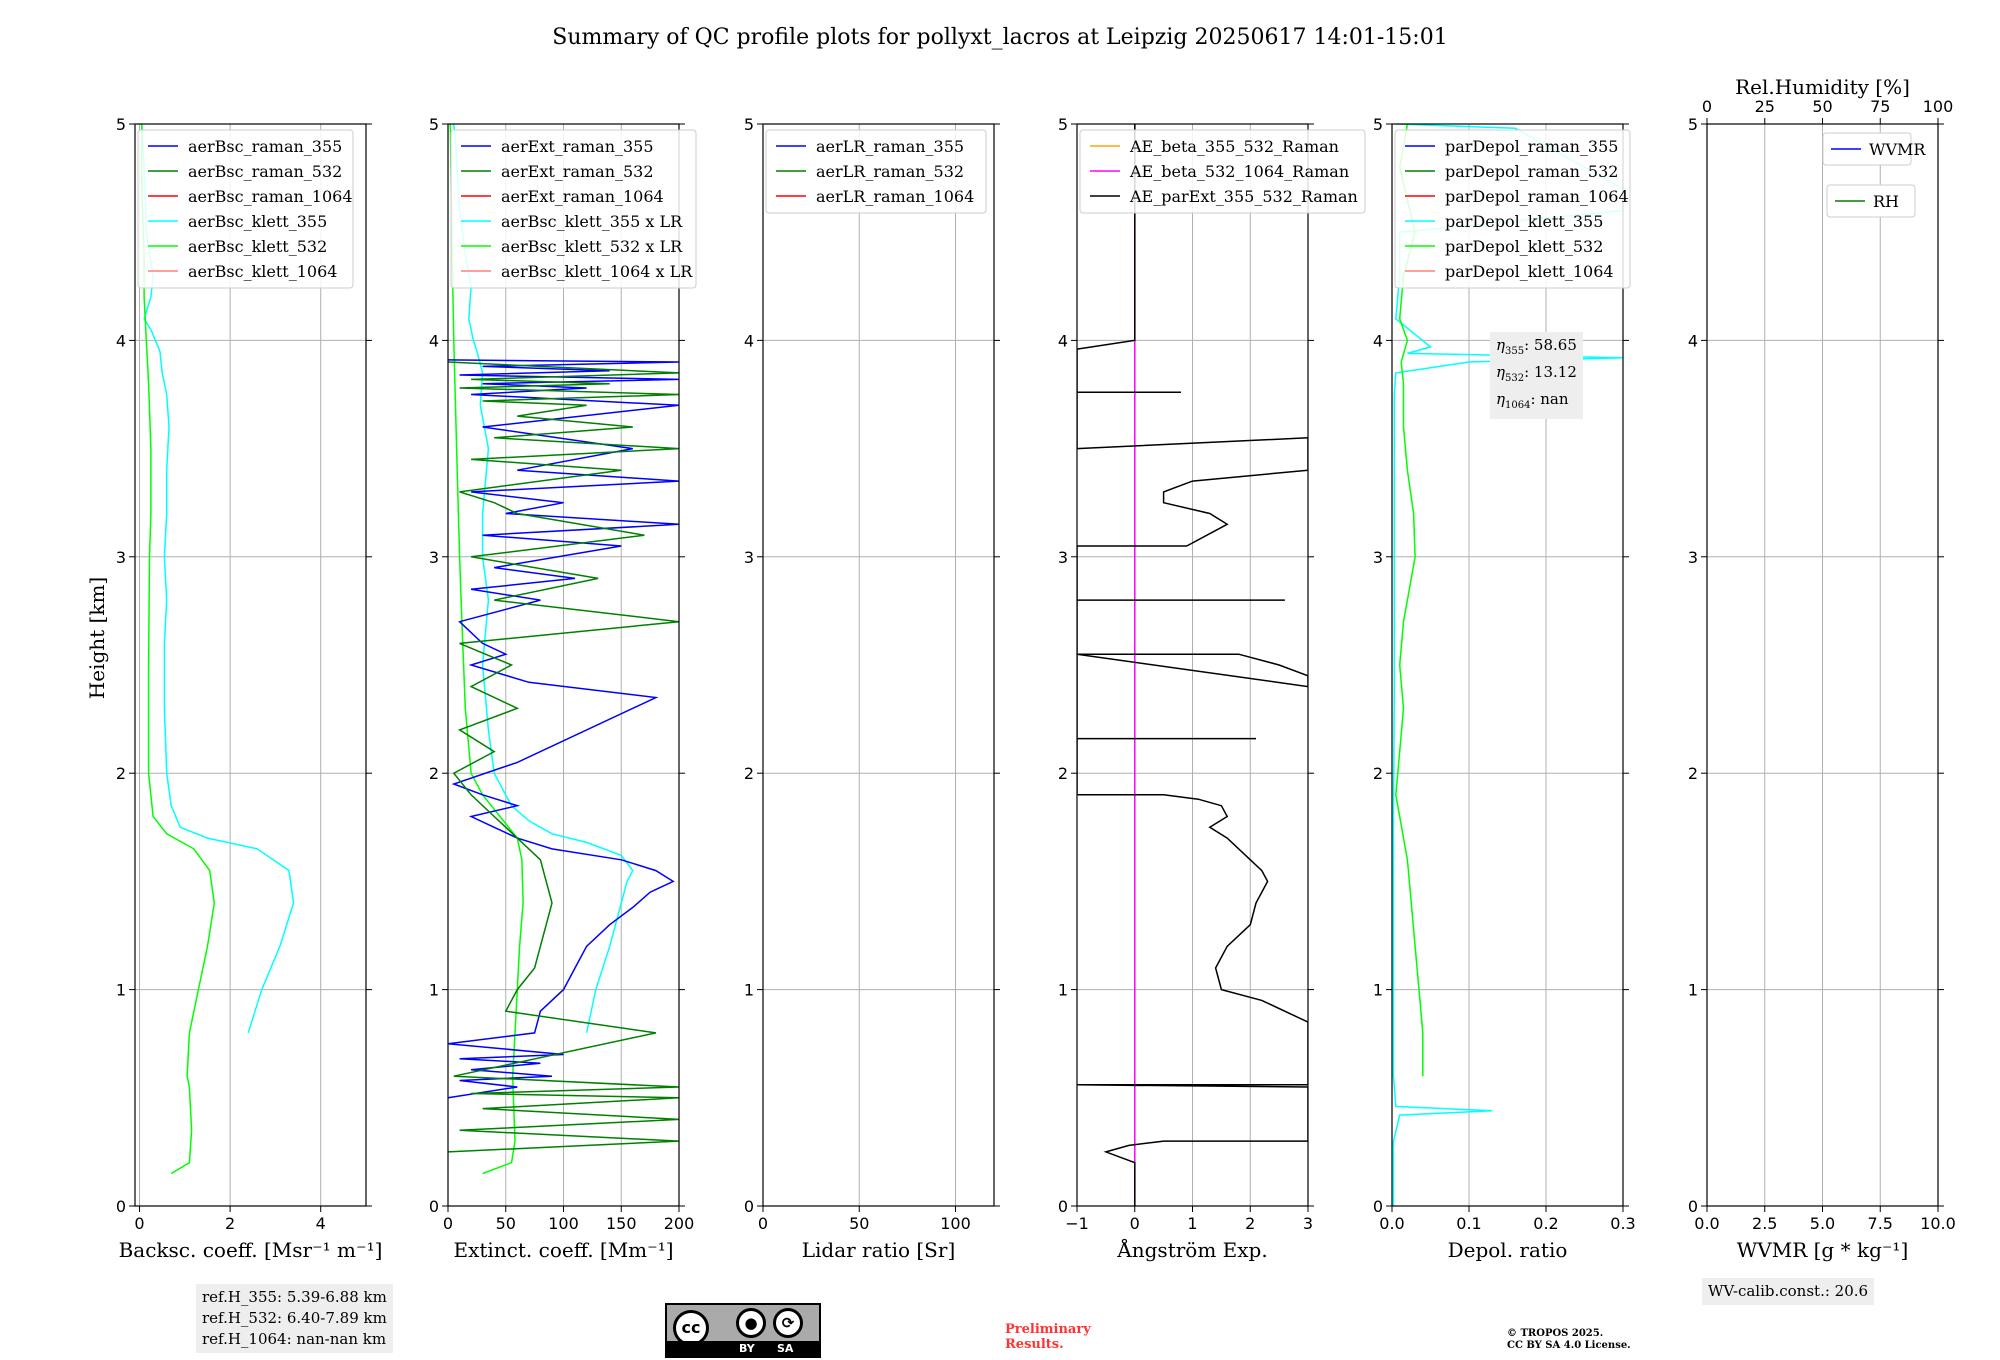 Image resolution: width=2000 pixels, height=1360 pixels. I want to click on legend-box-1: WVMR, so click(1874, 149).